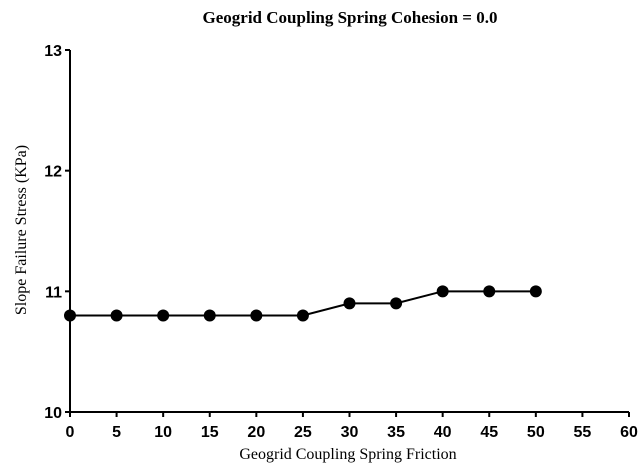 Image resolution: width=640 pixels, height=470 pixels. What do you see at coordinates (53, 413) in the screenshot?
I see `y-tick-label: 10` at bounding box center [53, 413].